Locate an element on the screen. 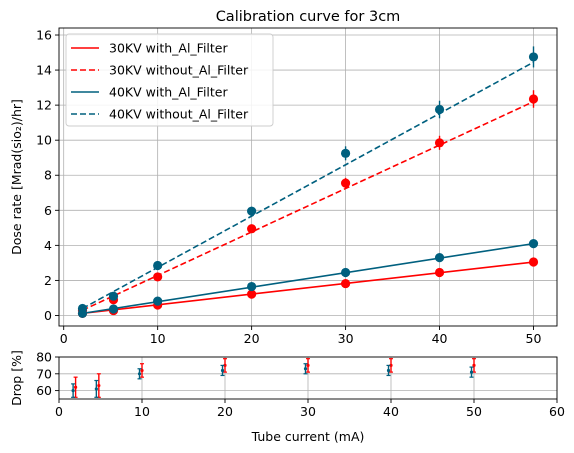 The image size is (574, 453). drop-x-tick-label: 40 is located at coordinates (391, 411).